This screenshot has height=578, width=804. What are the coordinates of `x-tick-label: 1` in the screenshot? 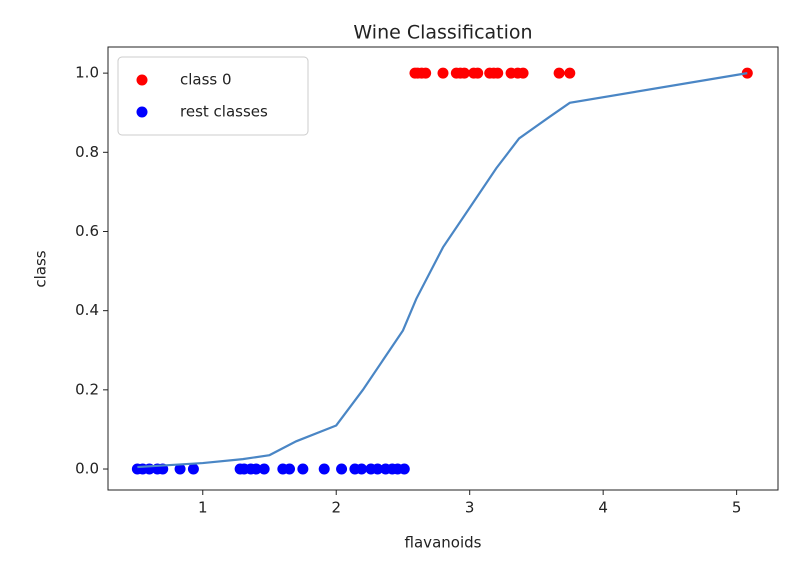 It's located at (203, 508).